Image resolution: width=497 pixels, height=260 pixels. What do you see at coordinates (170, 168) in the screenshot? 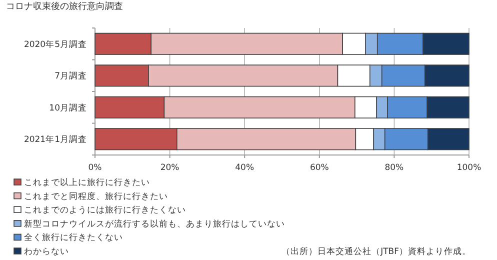
I see `x-tick-label: 20%` at bounding box center [170, 168].